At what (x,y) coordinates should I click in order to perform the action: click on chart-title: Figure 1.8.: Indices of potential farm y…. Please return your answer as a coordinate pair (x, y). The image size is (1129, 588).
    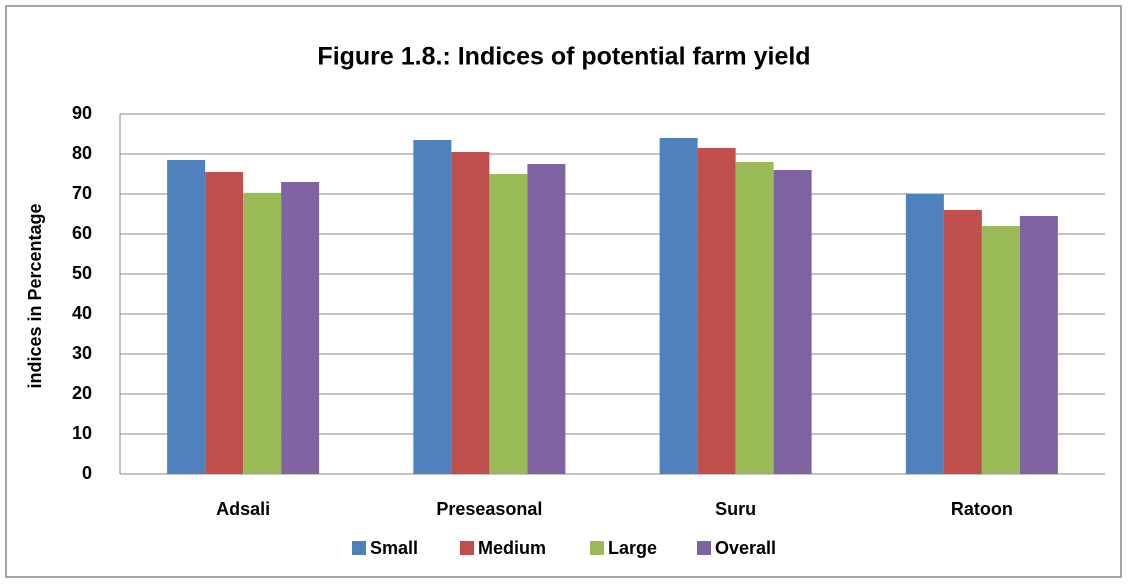
    Looking at the image, I should click on (563, 57).